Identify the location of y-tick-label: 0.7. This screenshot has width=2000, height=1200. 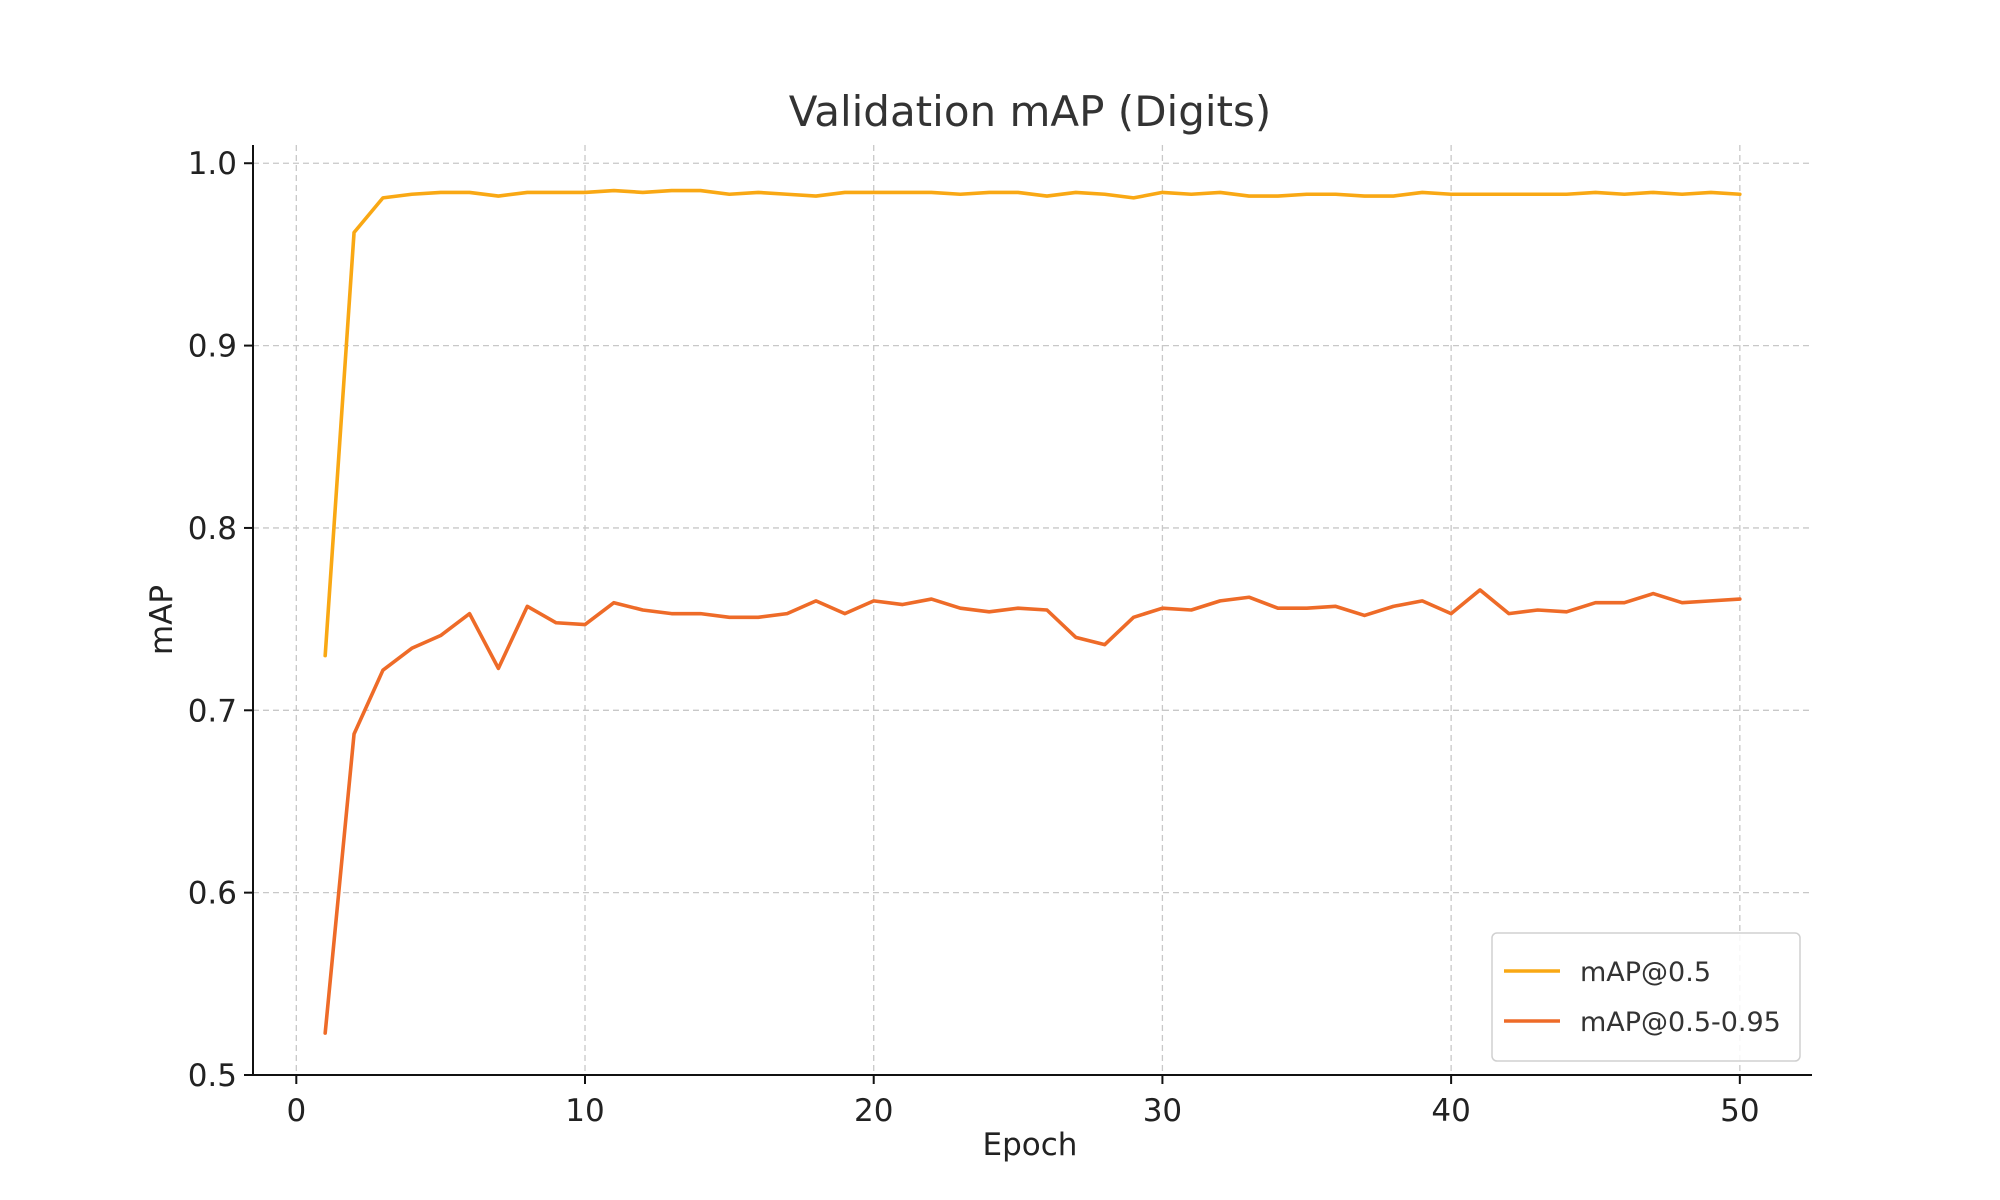
(212, 711).